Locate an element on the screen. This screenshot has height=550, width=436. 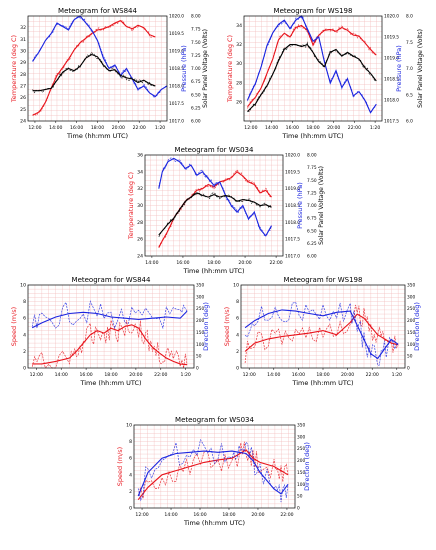
y-tick-label: 8 is located at coordinates (237, 302).